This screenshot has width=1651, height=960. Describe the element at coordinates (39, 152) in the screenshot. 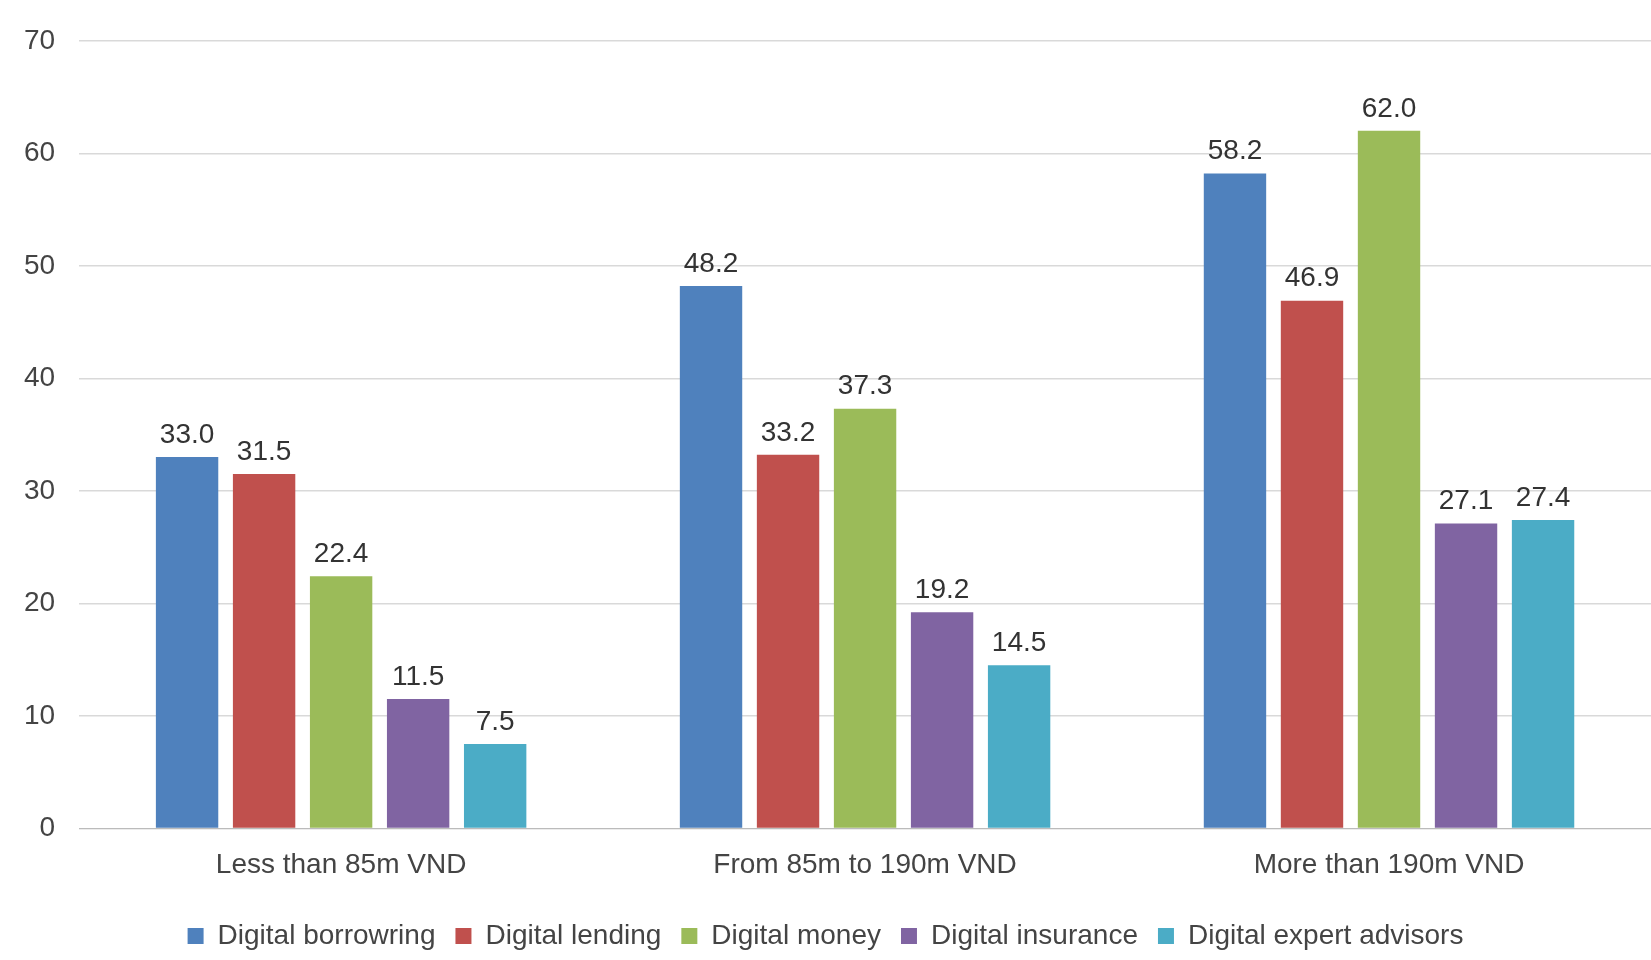

I see `y-tick-label: 60` at that location.